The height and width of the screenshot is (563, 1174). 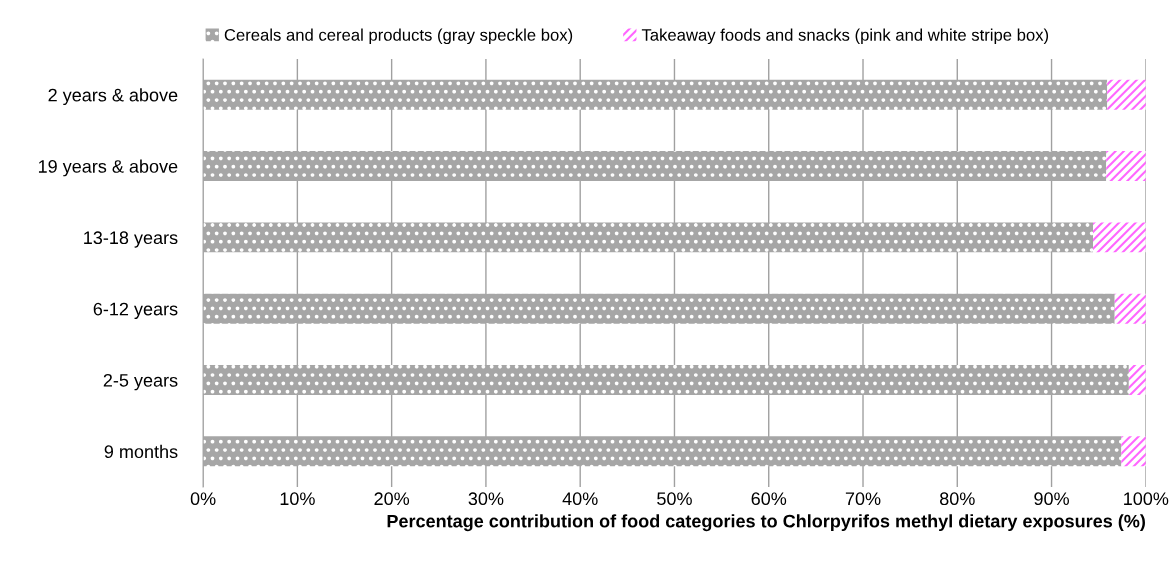 What do you see at coordinates (131, 239) in the screenshot?
I see `y-tick-label: 13-18 years` at bounding box center [131, 239].